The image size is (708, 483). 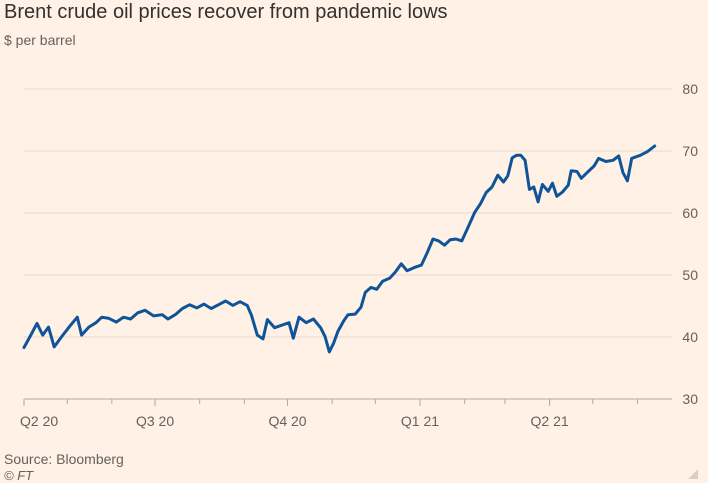 What do you see at coordinates (39, 421) in the screenshot?
I see `x-tick-label: Q2 20` at bounding box center [39, 421].